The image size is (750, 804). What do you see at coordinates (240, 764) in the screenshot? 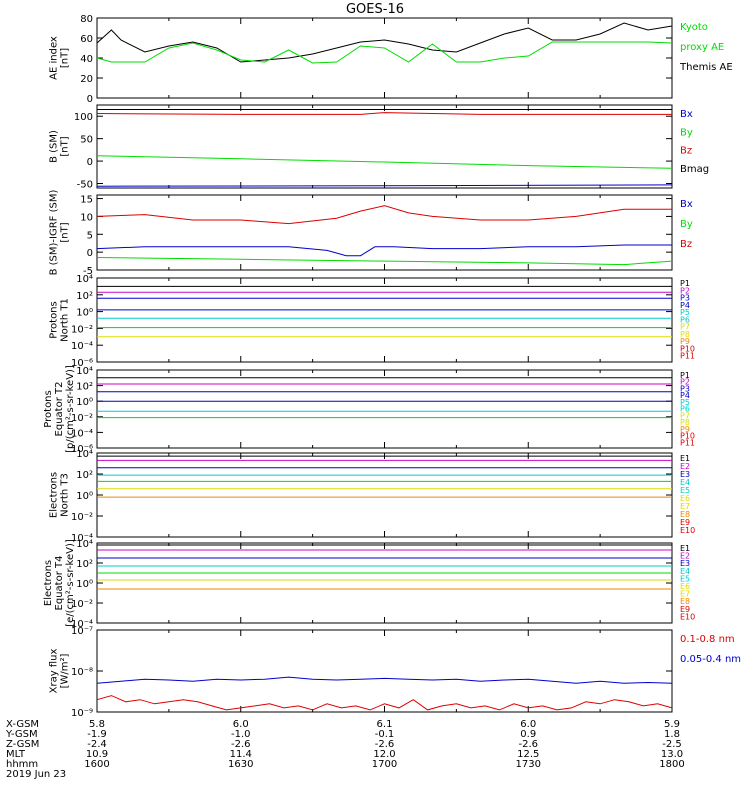
I see `x-tick-value: 1630` at bounding box center [240, 764].